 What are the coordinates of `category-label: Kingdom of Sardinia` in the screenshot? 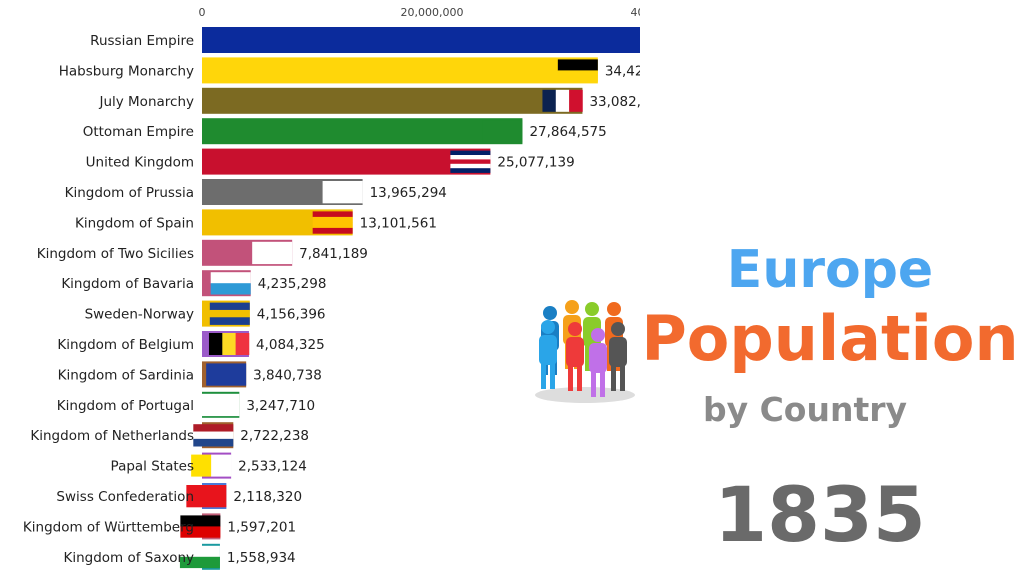 It's located at (126, 375).